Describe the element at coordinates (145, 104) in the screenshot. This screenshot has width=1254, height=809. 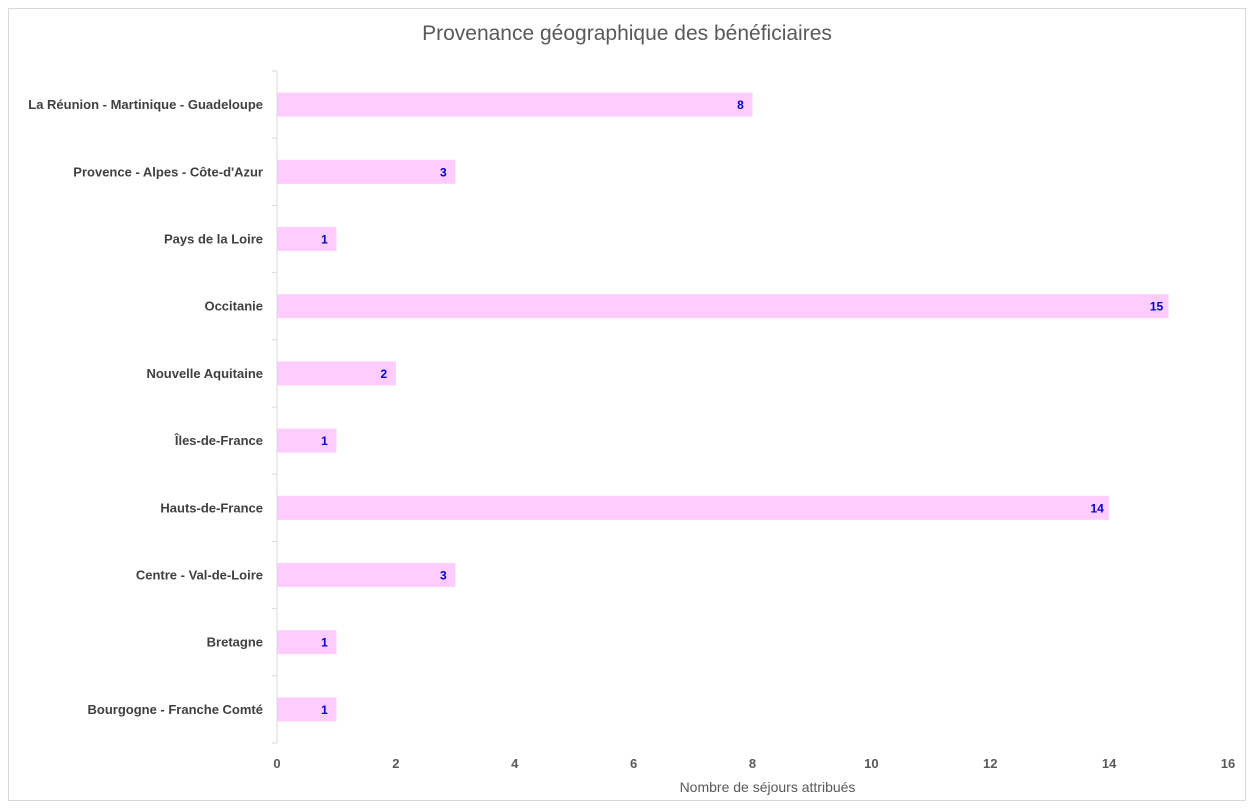
I see `category-label: La Réunion - Martinique - Guadeloupe` at that location.